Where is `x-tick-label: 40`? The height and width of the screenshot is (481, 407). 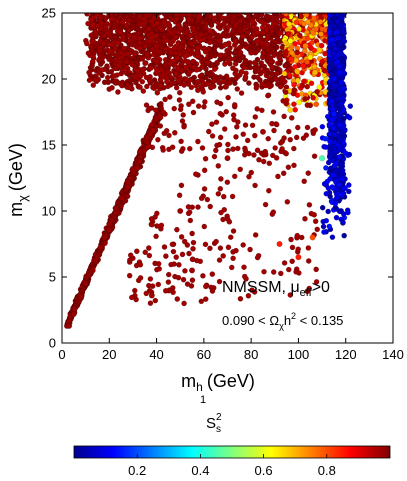 x-tick-label: 40 is located at coordinates (156, 354).